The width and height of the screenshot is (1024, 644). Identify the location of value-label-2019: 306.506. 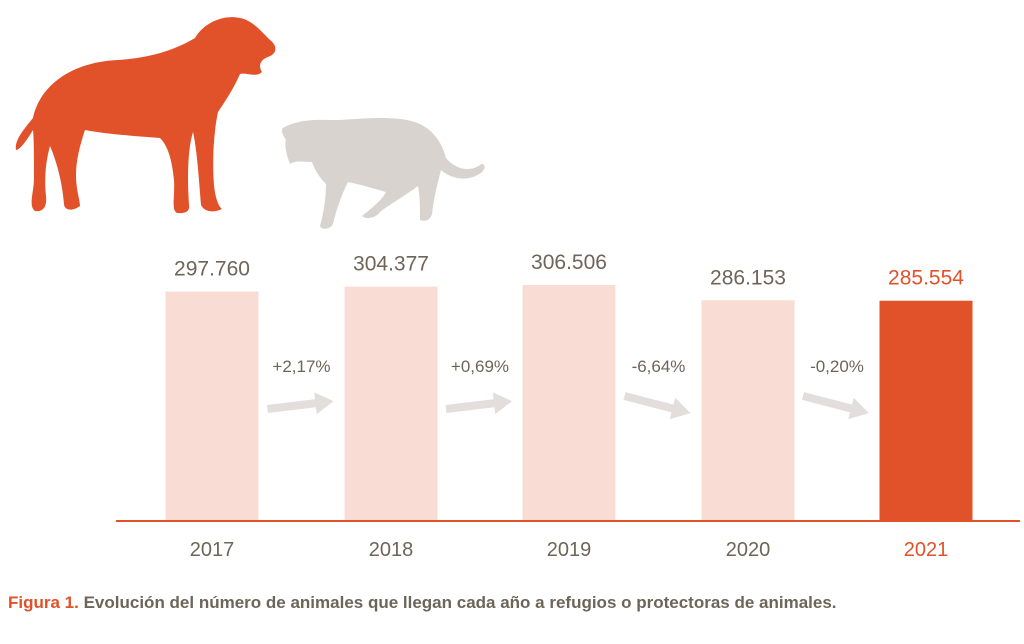
(569, 262).